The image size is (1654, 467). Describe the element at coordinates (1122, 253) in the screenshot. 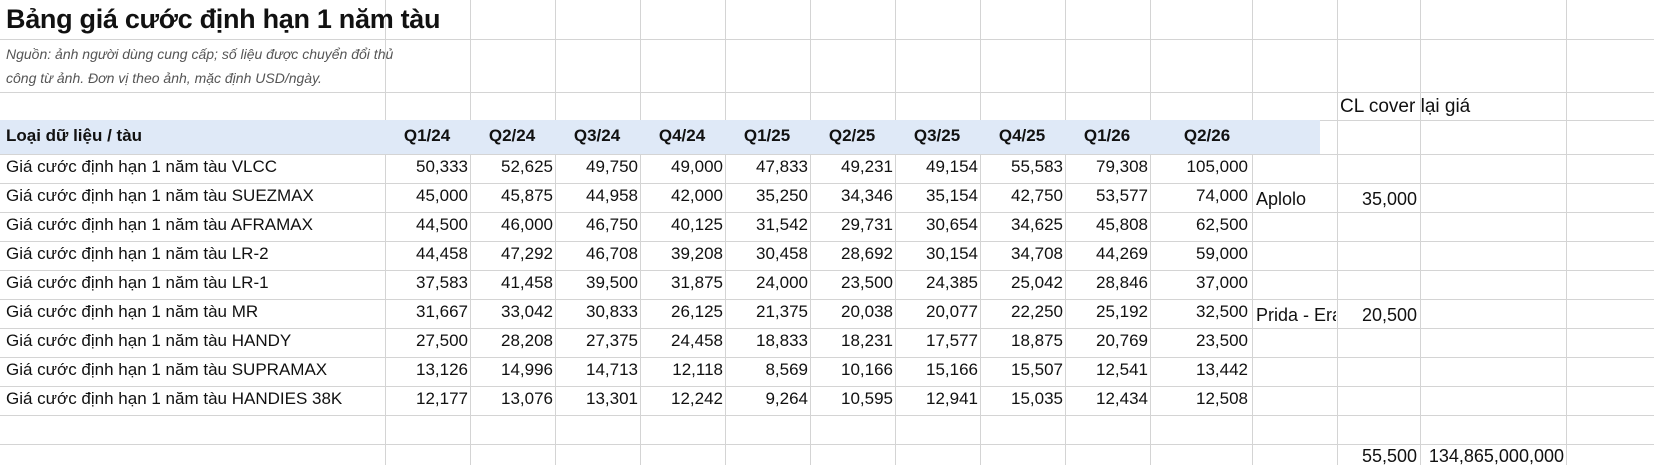

I see `value-cell: 44,269` at that location.